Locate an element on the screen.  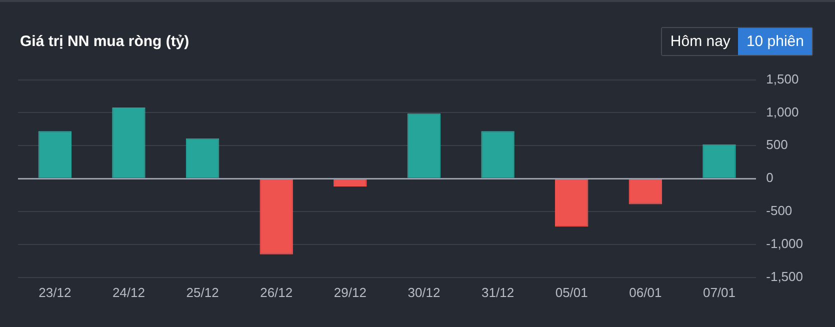
x-tick-label: 29/12 is located at coordinates (350, 292).